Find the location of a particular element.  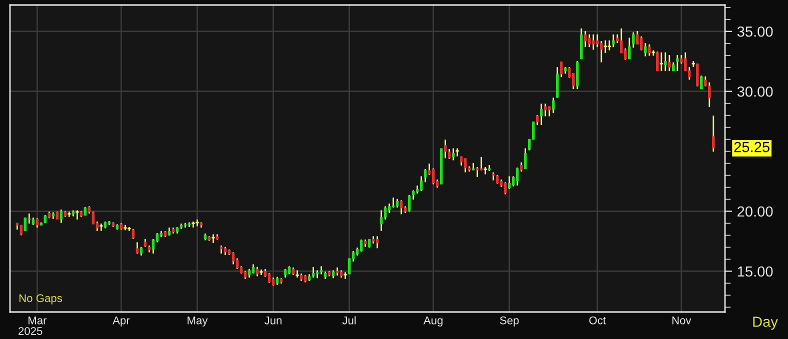

x-tick-label: Mar is located at coordinates (37, 320).